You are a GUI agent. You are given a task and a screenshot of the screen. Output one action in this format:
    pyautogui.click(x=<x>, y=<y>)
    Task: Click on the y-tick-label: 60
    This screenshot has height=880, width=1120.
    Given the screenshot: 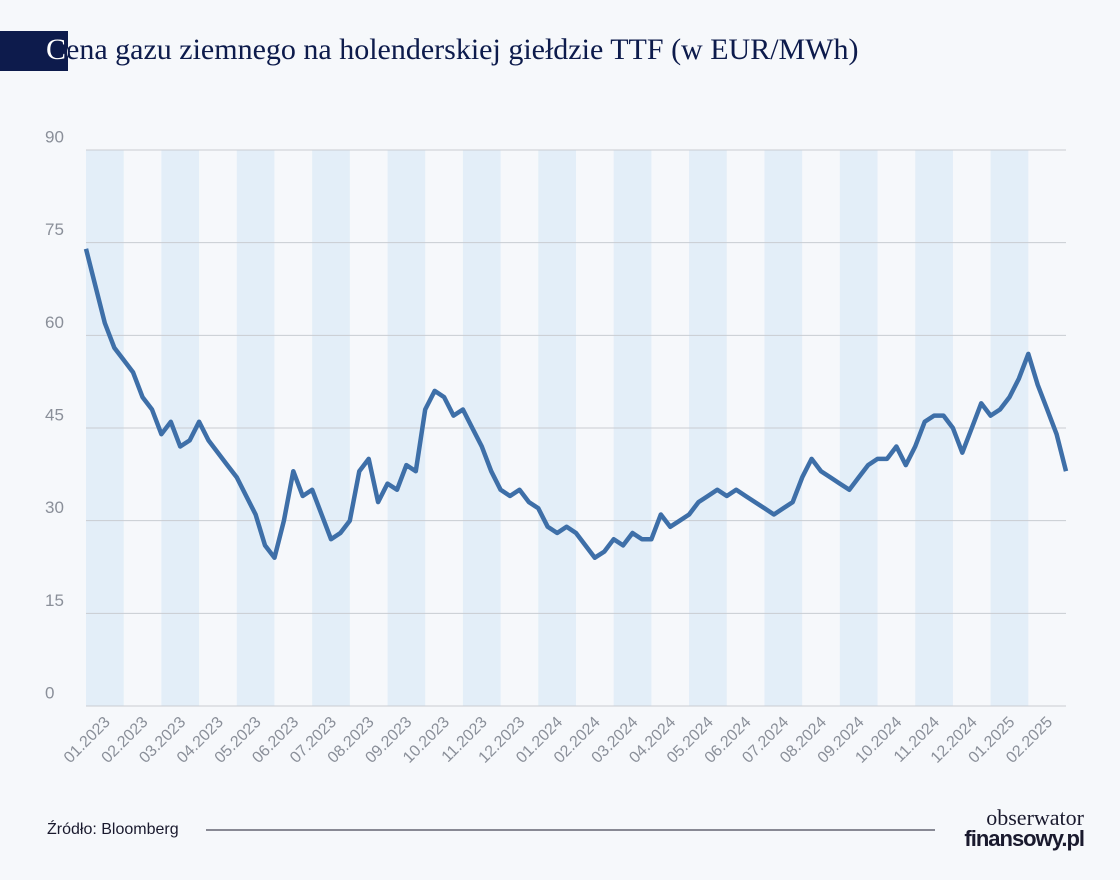 What is the action you would take?
    pyautogui.click(x=54, y=322)
    